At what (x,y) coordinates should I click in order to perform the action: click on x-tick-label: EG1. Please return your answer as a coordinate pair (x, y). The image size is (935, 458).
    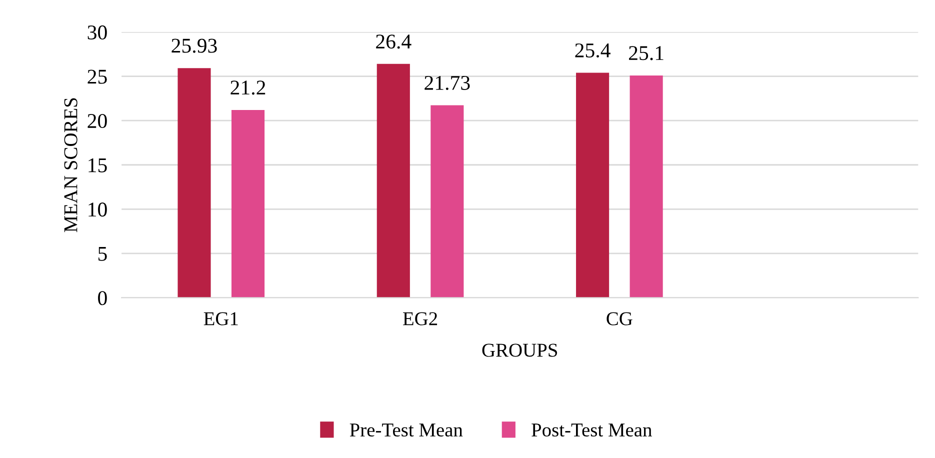
    Looking at the image, I should click on (221, 319).